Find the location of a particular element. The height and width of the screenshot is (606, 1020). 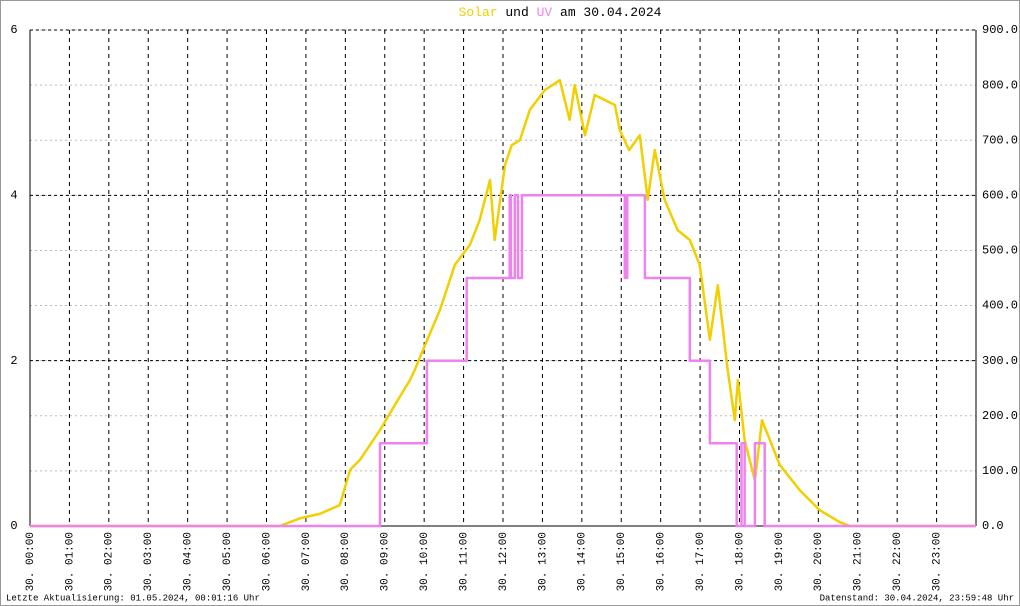

x-tick-label: 30. 04:00 is located at coordinates (189, 561).